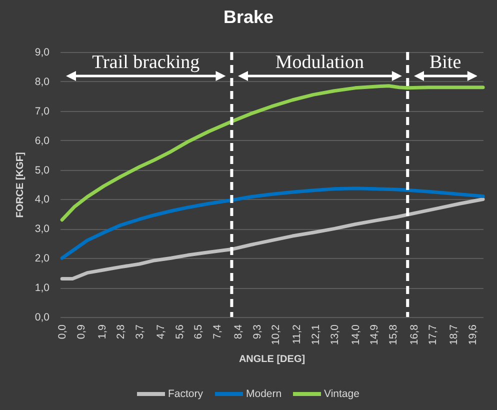 Image resolution: width=497 pixels, height=410 pixels. I want to click on y-axis-title: FORCE [KGF], so click(20, 185).